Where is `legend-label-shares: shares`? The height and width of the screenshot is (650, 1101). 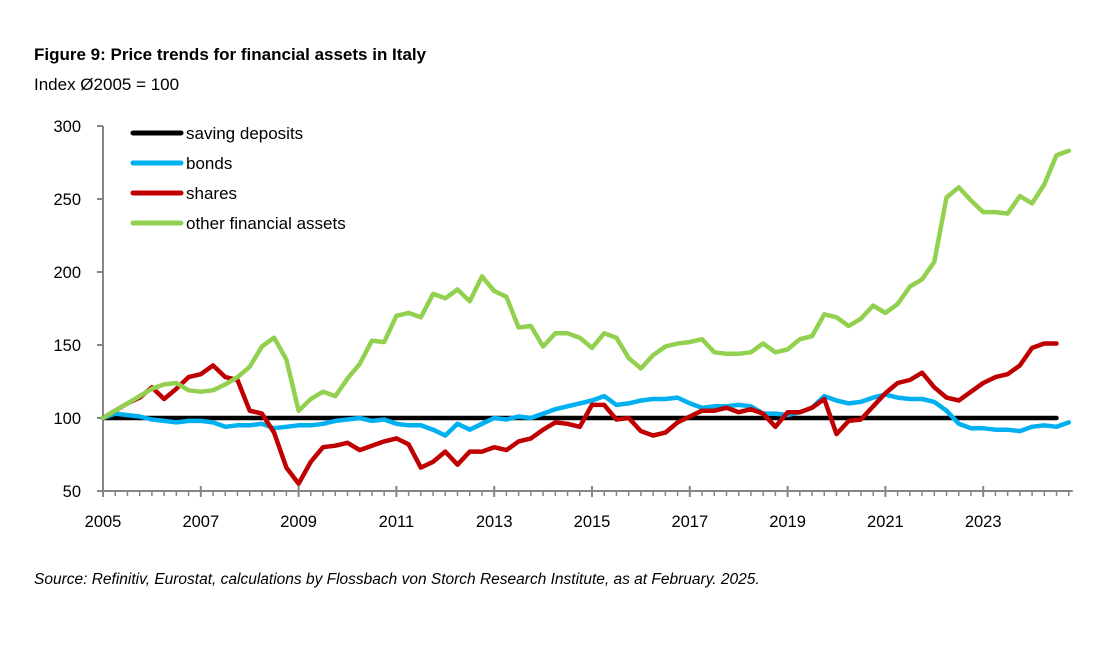 legend-label-shares: shares is located at coordinates (211, 193).